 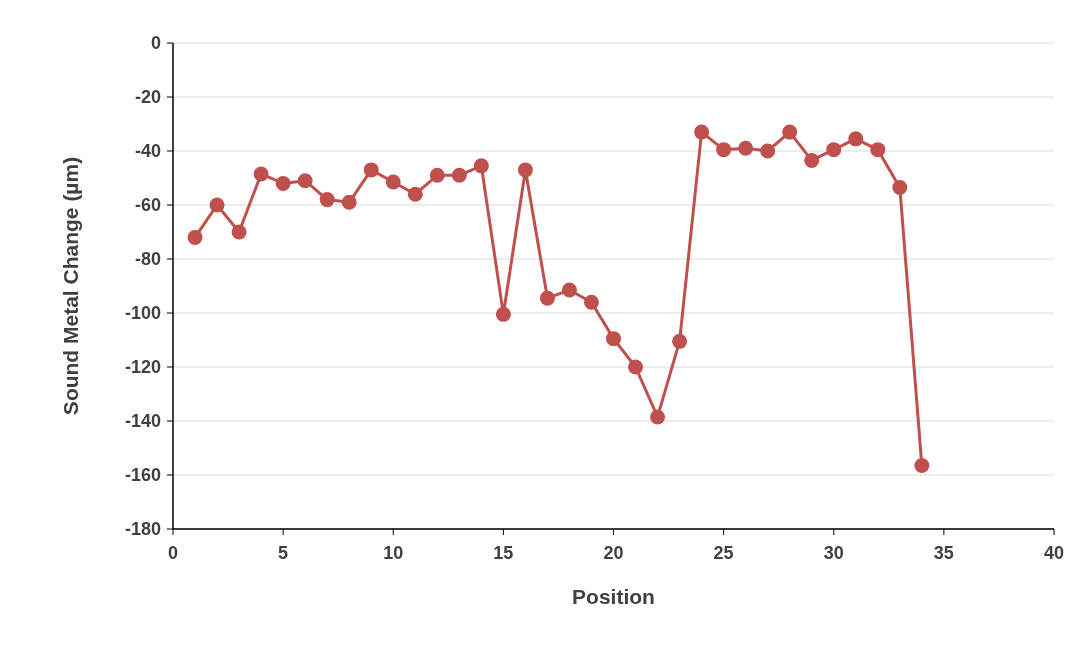 What do you see at coordinates (142, 367) in the screenshot?
I see `y-tick-label: -120` at bounding box center [142, 367].